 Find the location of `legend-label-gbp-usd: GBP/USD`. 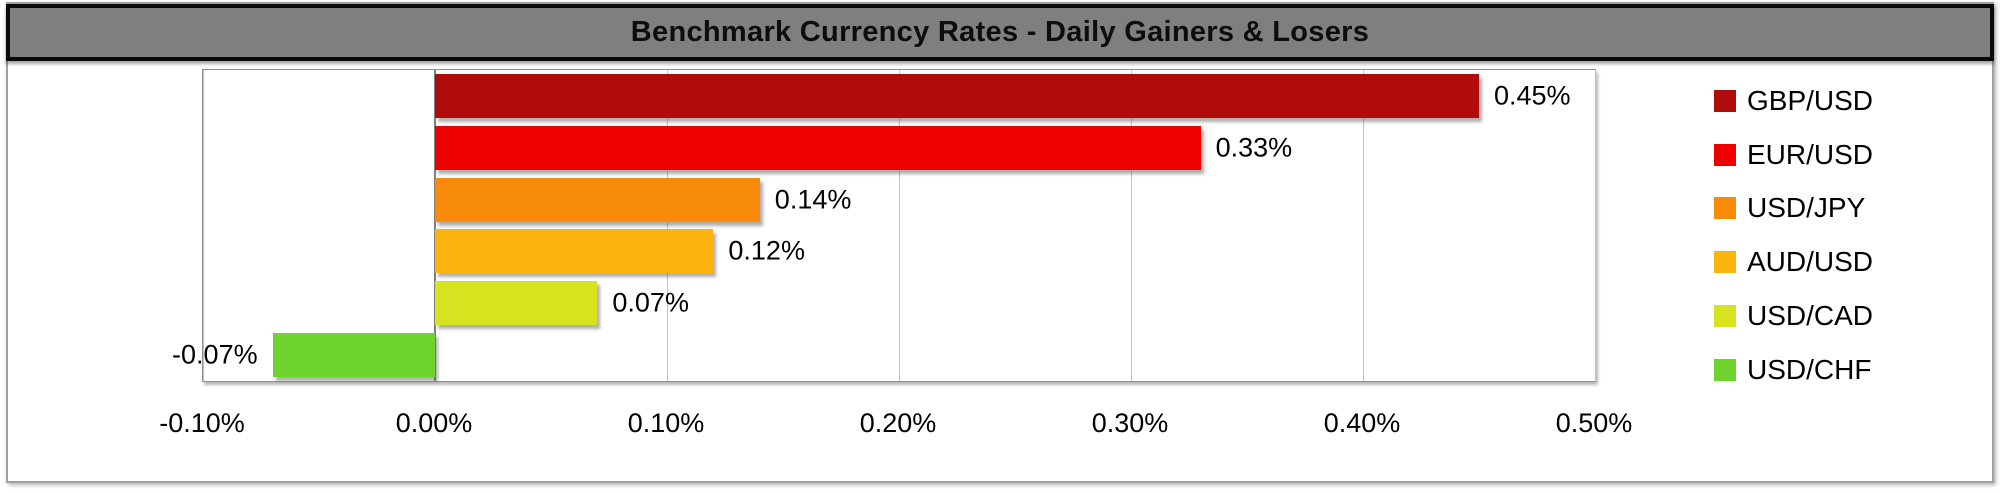

legend-label-gbp-usd: GBP/USD is located at coordinates (1810, 100).